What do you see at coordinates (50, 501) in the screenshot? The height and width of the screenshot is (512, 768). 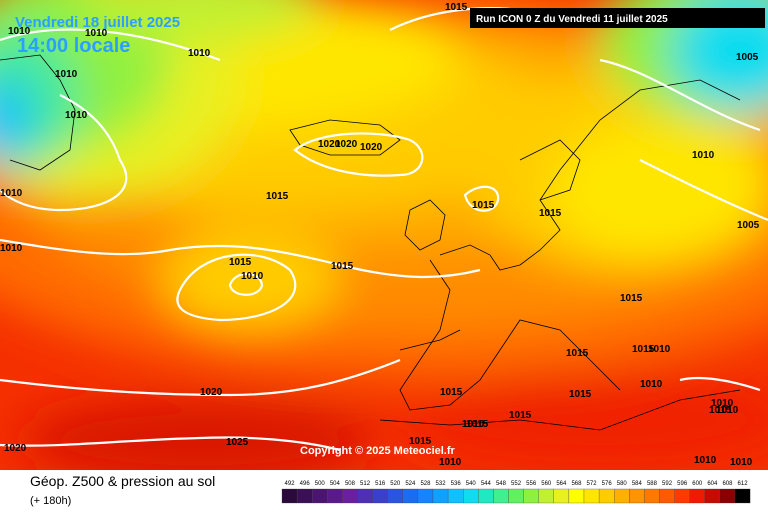 I see `lead-time: (+ 180h)` at bounding box center [50, 501].